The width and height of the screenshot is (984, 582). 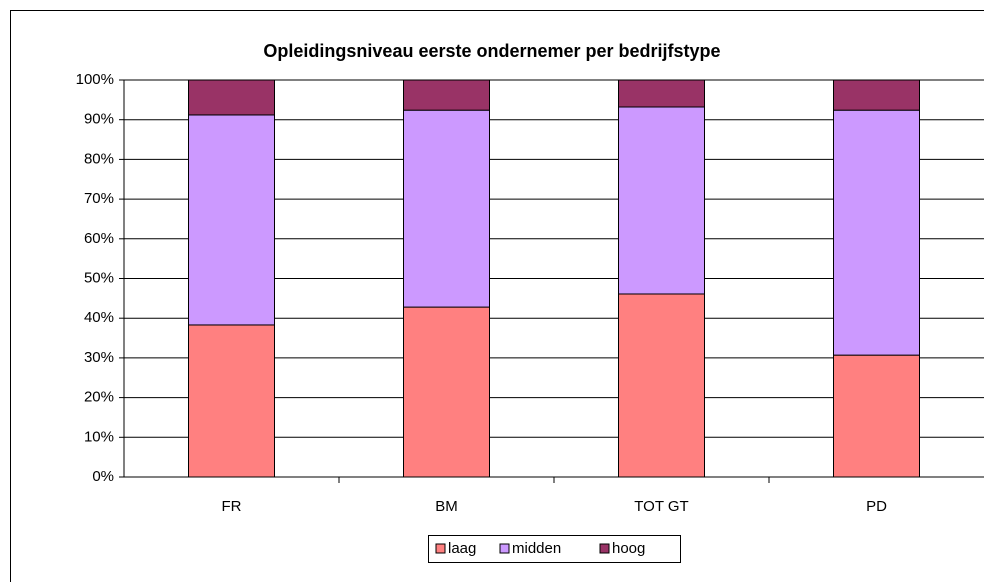 I want to click on y-tick-label: 80%, so click(x=99, y=158).